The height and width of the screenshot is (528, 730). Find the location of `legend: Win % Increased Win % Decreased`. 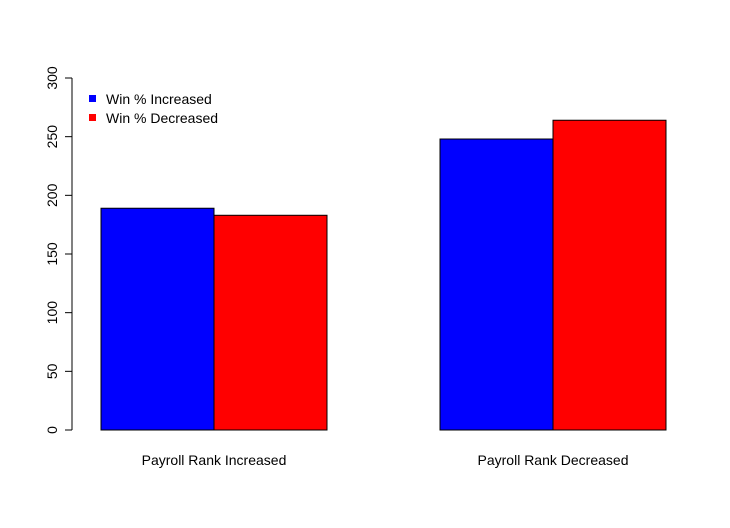

legend: Win % Increased Win % Decreased is located at coordinates (153, 108).